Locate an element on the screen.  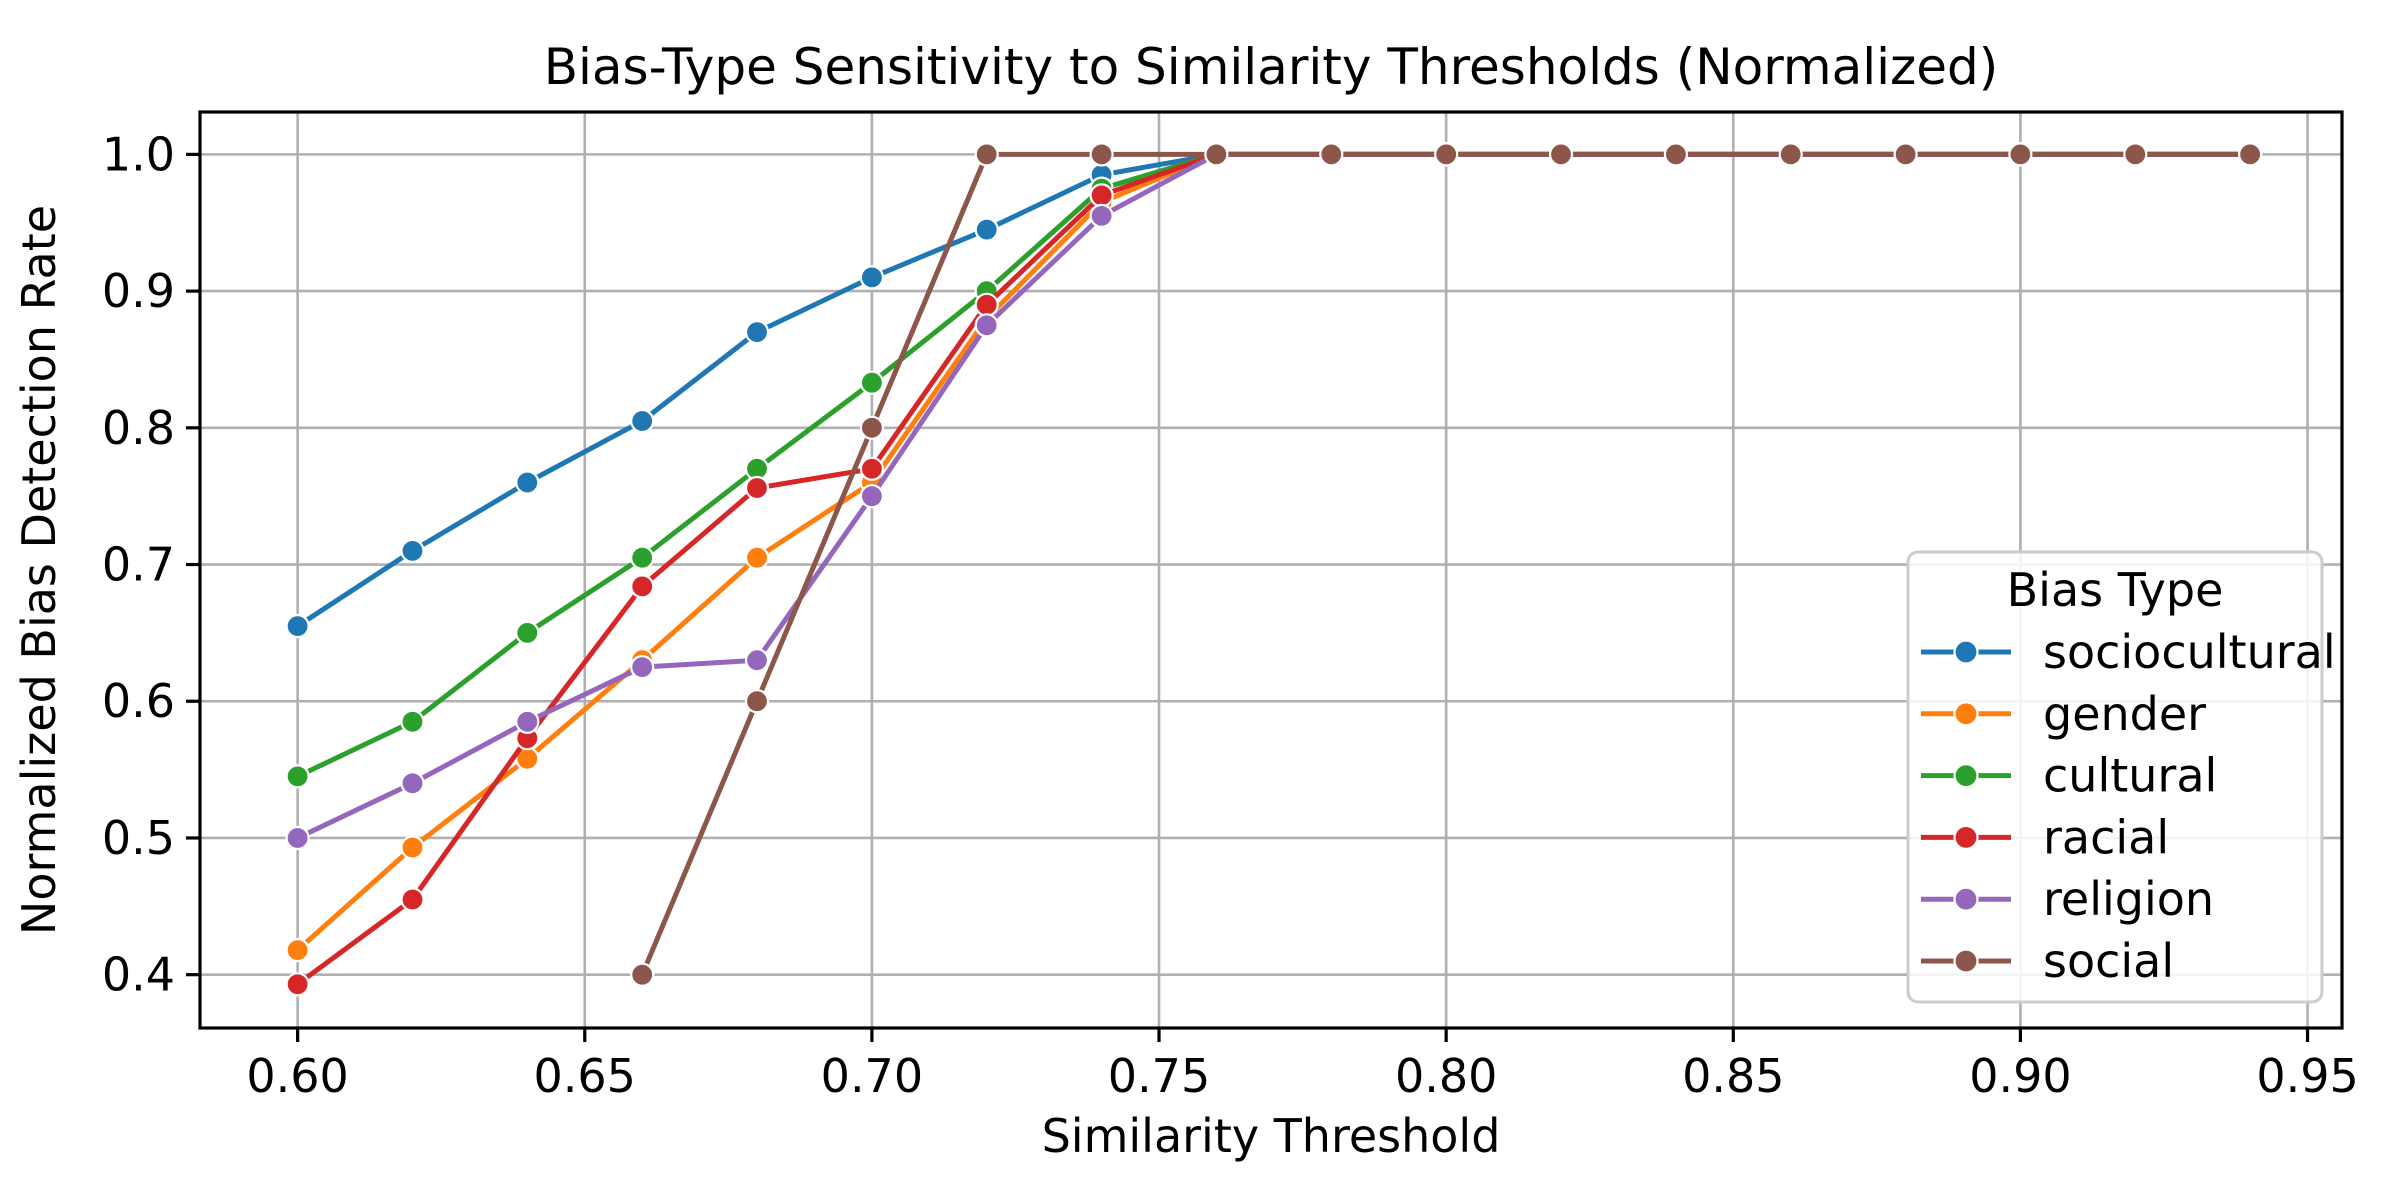
x-tick-label: 0.60 is located at coordinates (297, 1076).